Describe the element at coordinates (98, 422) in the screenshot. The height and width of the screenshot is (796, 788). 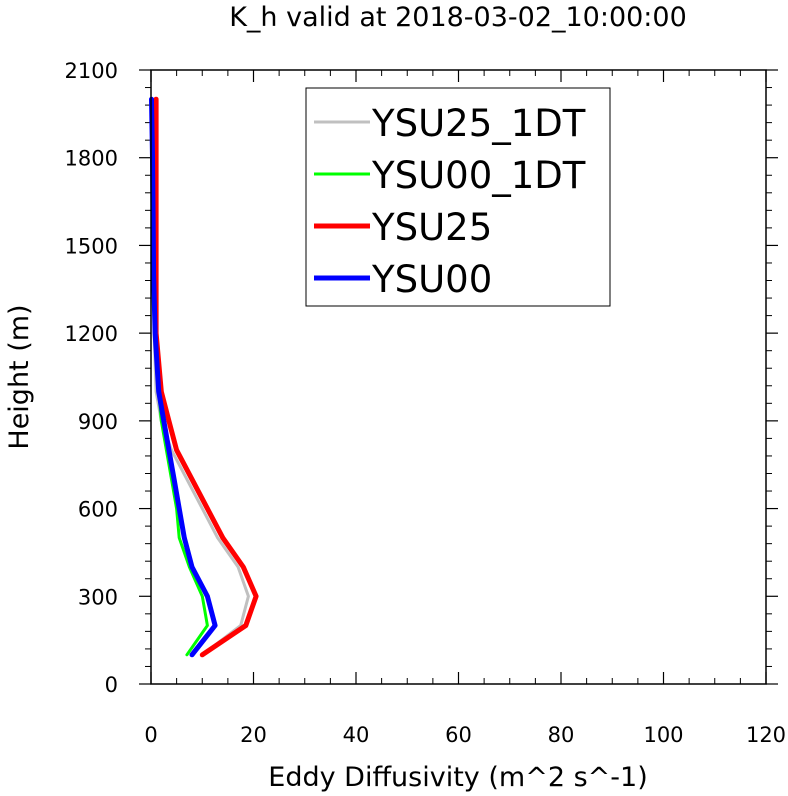
I see `y-tick-label: 900` at that location.